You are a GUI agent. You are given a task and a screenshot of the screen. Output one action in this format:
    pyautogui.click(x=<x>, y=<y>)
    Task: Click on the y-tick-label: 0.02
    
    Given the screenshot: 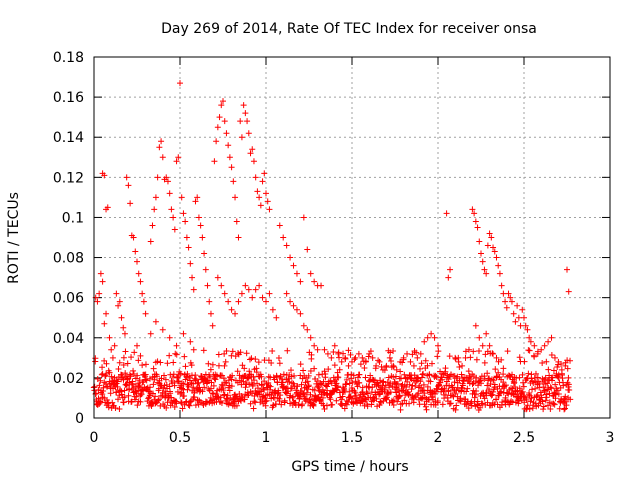 What is the action you would take?
    pyautogui.click(x=68, y=379)
    